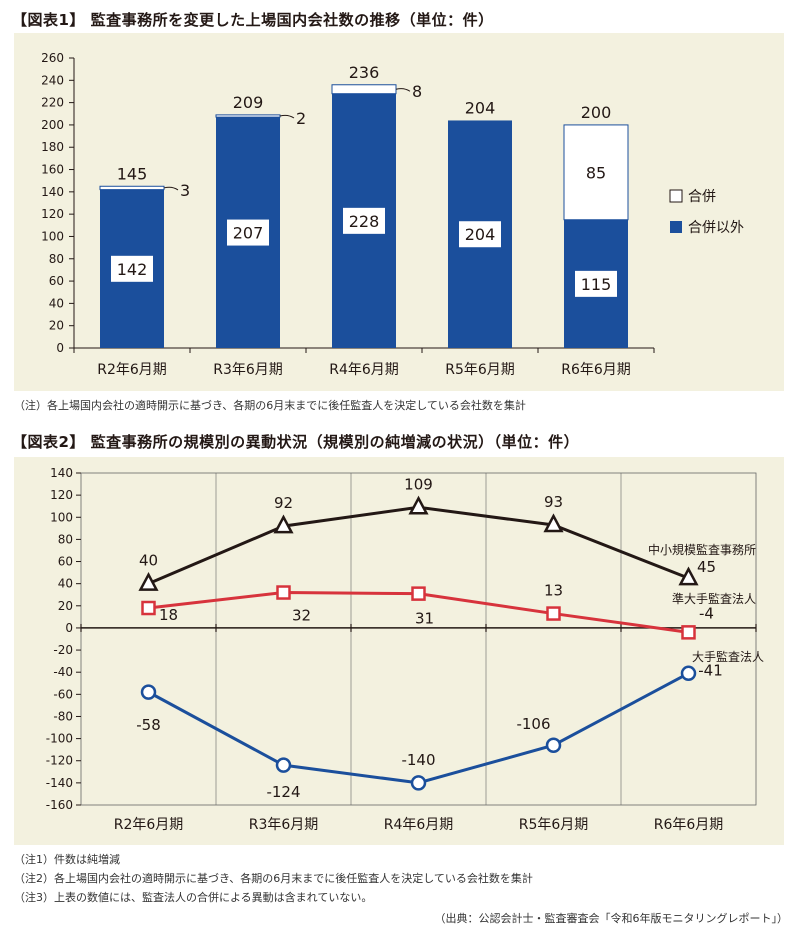 This screenshot has height=933, width=800. What do you see at coordinates (706, 567) in the screenshot?
I see `data-label: 45` at bounding box center [706, 567].